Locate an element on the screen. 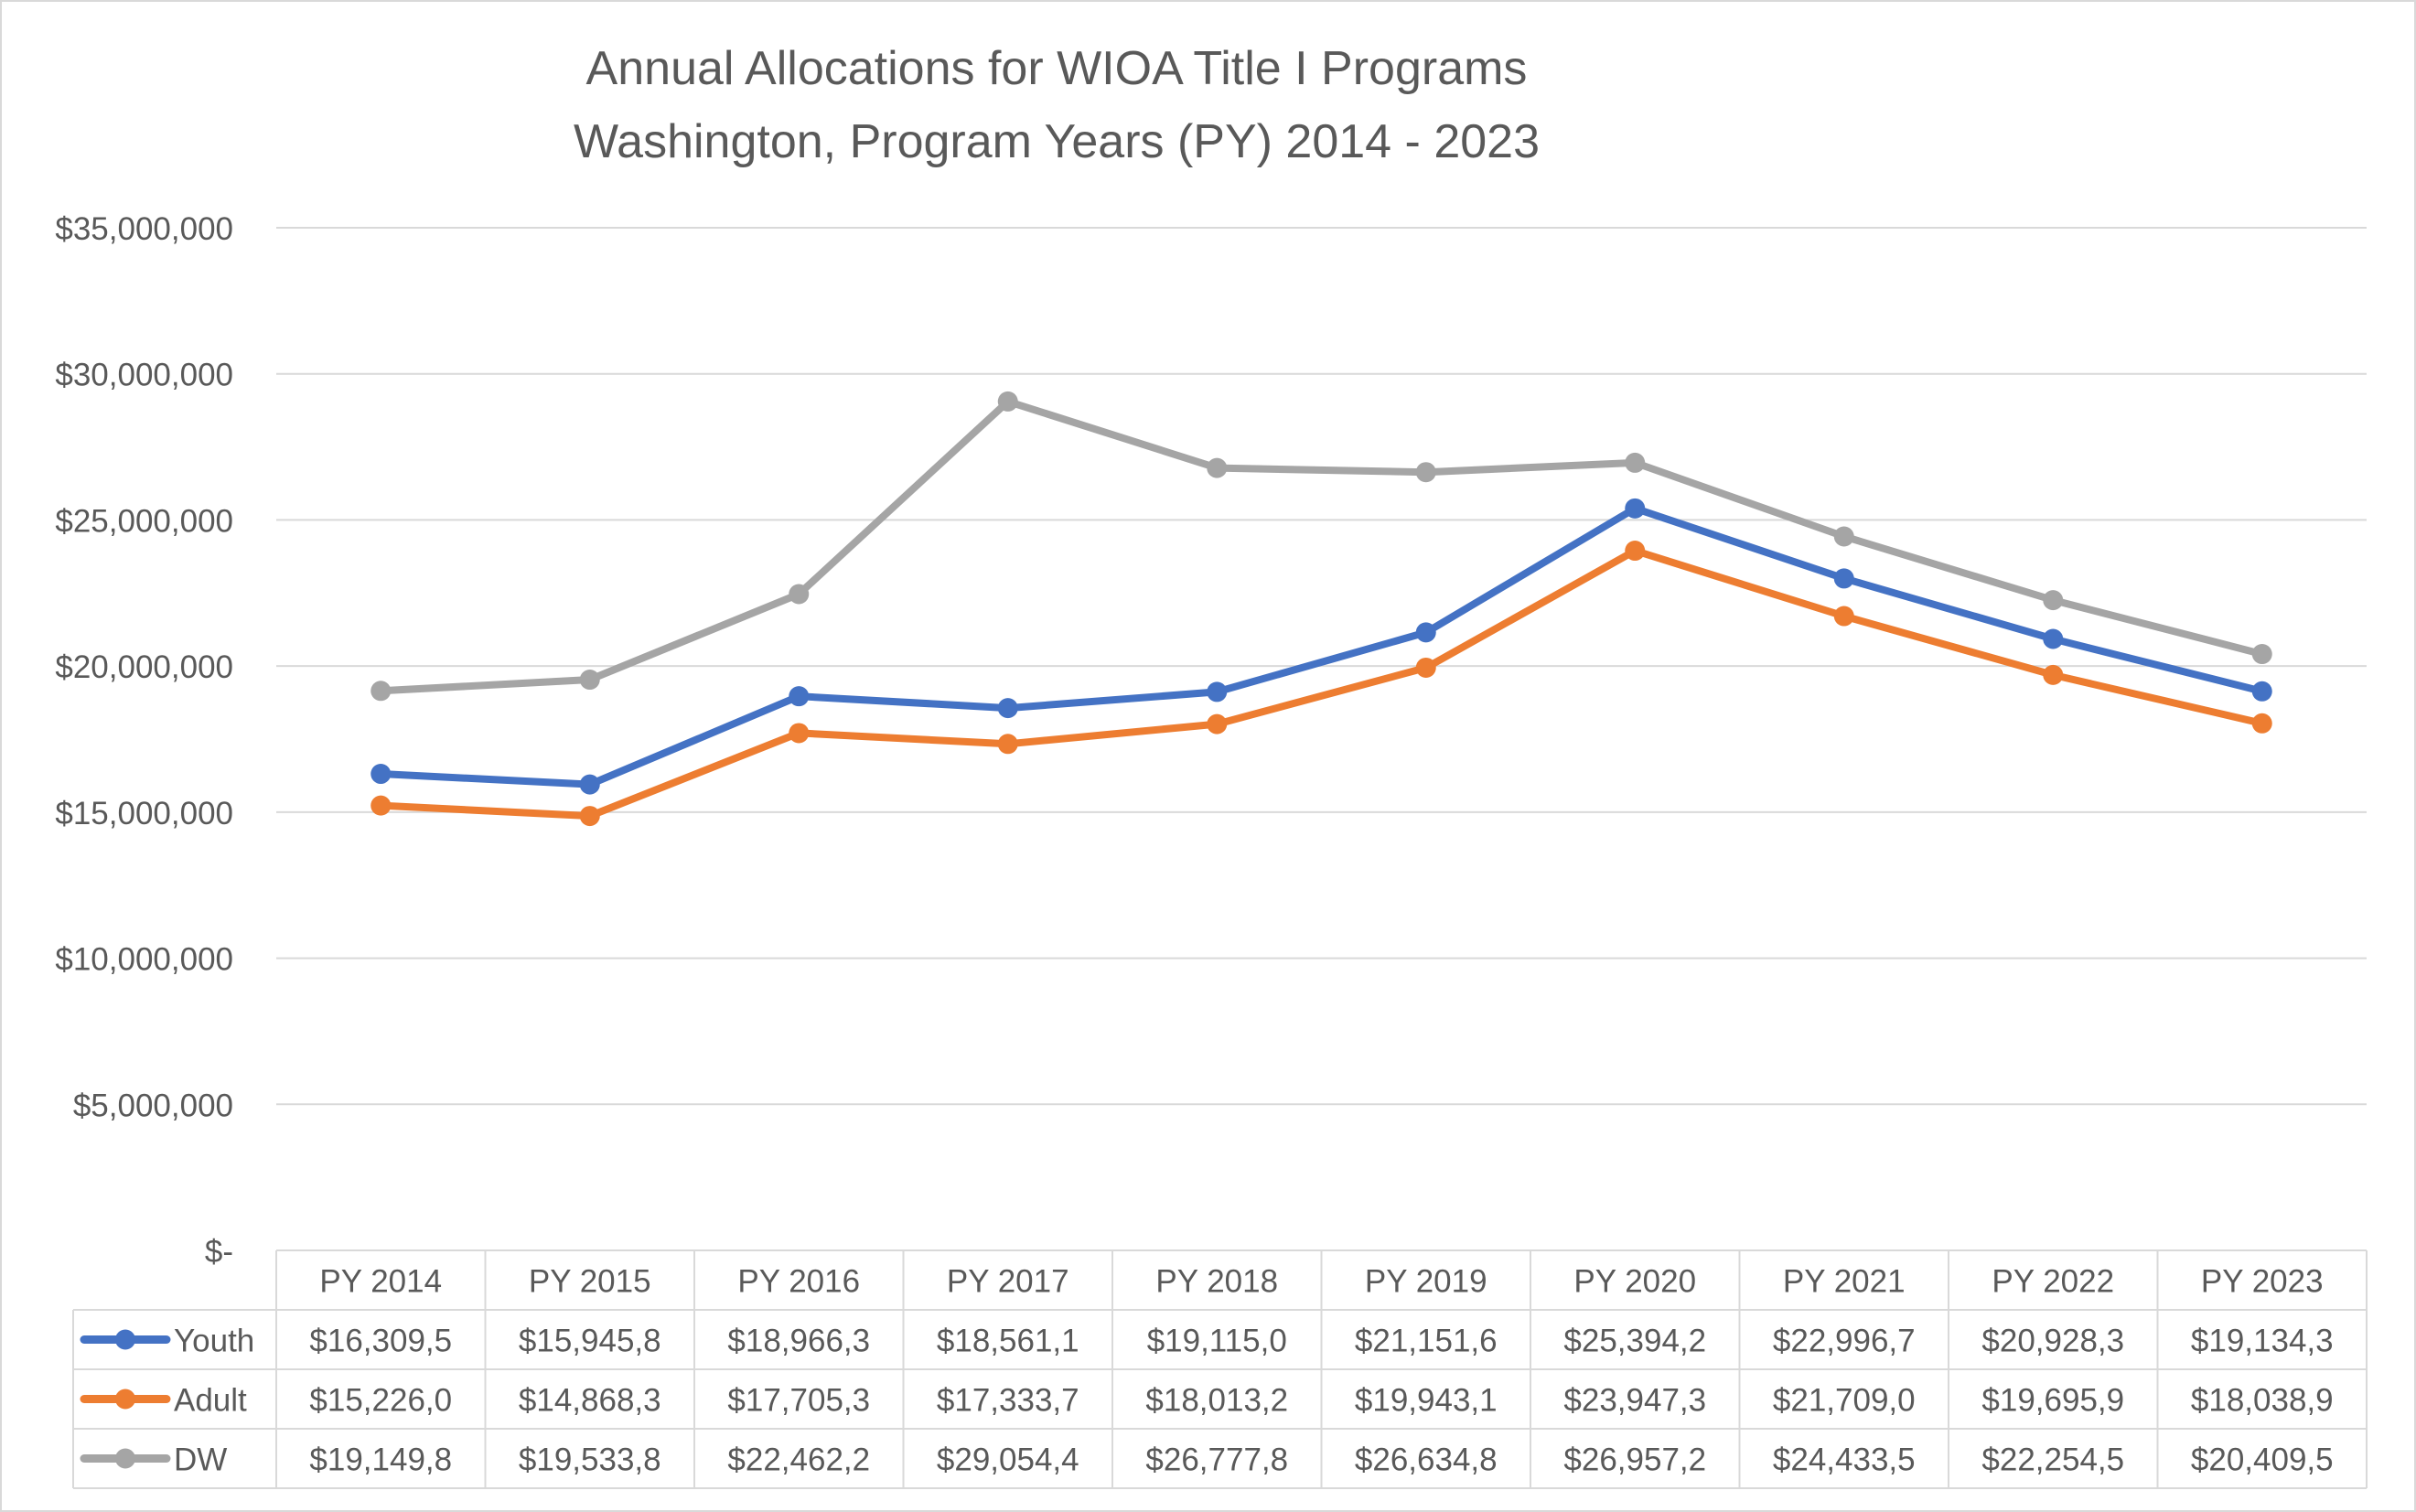 The height and width of the screenshot is (1512, 2416). x-category-label: PY 2021 is located at coordinates (1844, 1282).